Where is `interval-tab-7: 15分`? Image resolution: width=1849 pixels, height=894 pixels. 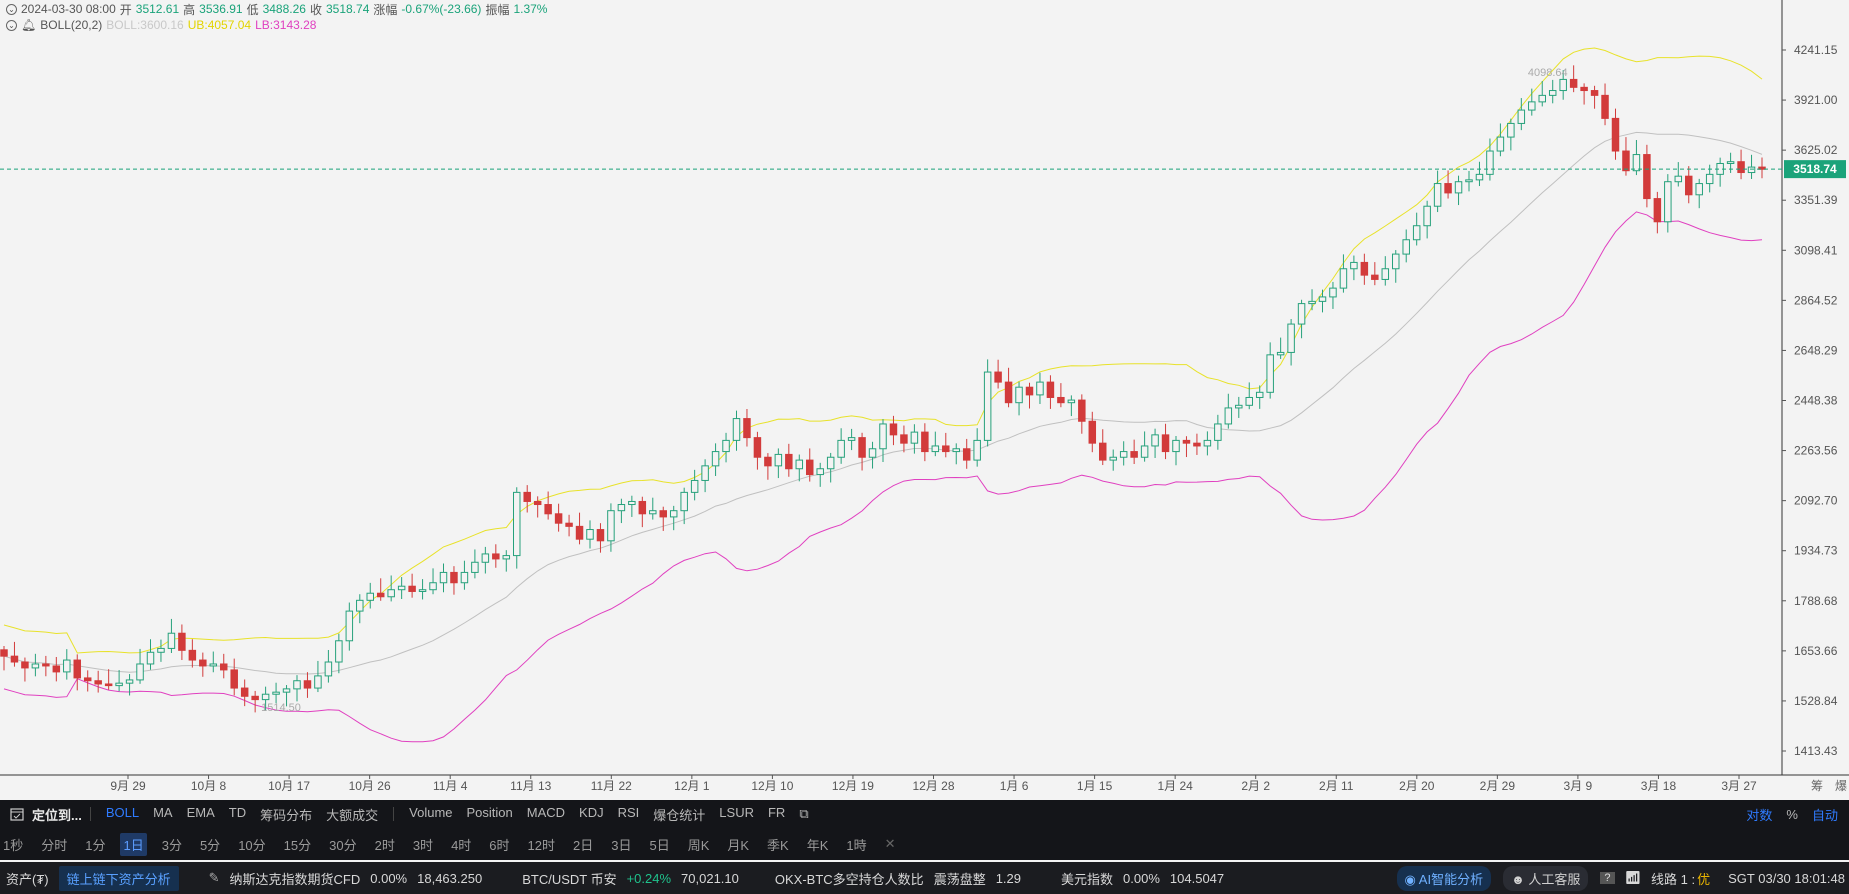
interval-tab-7: 15分 is located at coordinates (297, 845).